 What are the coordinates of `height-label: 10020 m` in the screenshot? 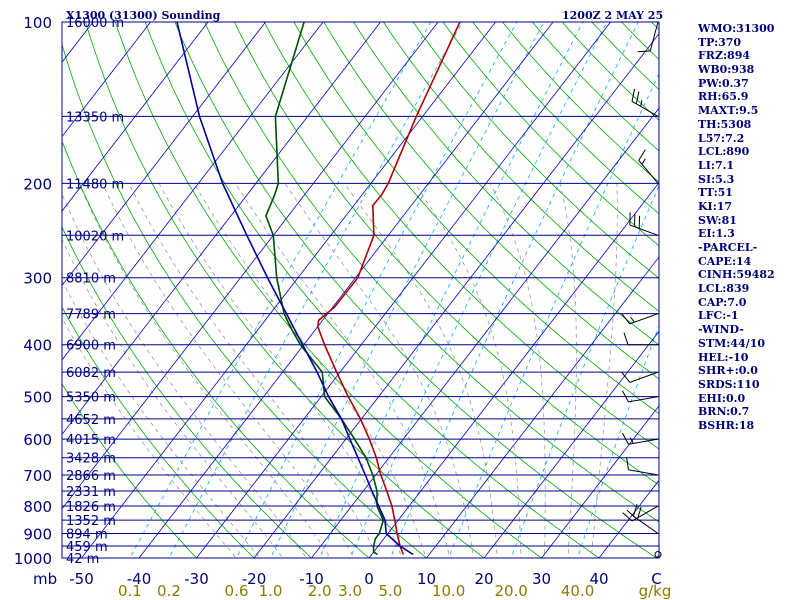 It's located at (95, 236).